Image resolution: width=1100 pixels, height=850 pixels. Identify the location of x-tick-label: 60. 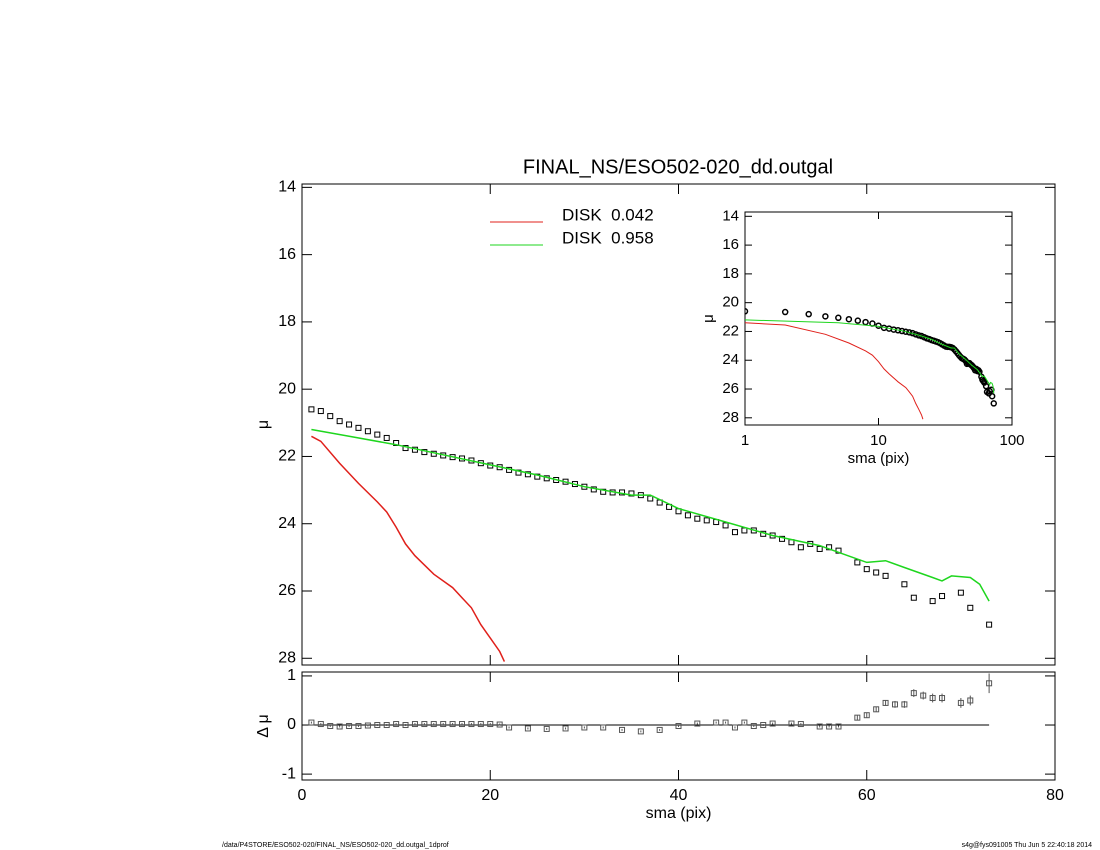
(867, 795).